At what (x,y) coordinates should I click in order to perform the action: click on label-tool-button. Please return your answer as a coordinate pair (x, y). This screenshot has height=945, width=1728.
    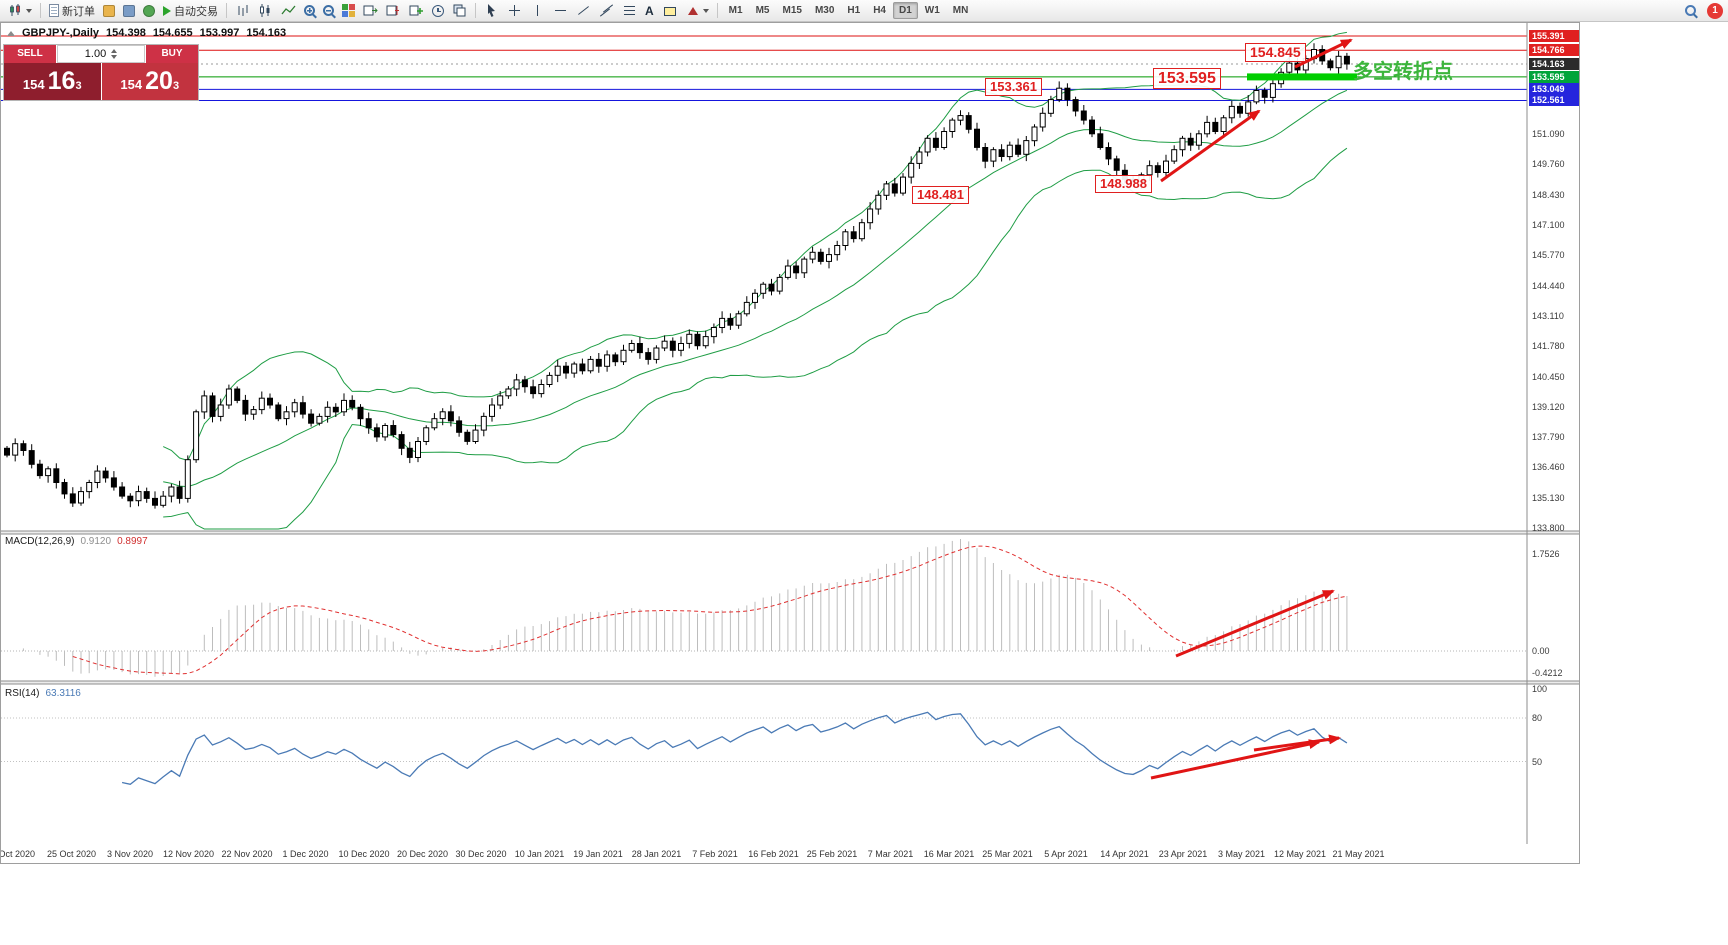
    Looking at the image, I should click on (669, 10).